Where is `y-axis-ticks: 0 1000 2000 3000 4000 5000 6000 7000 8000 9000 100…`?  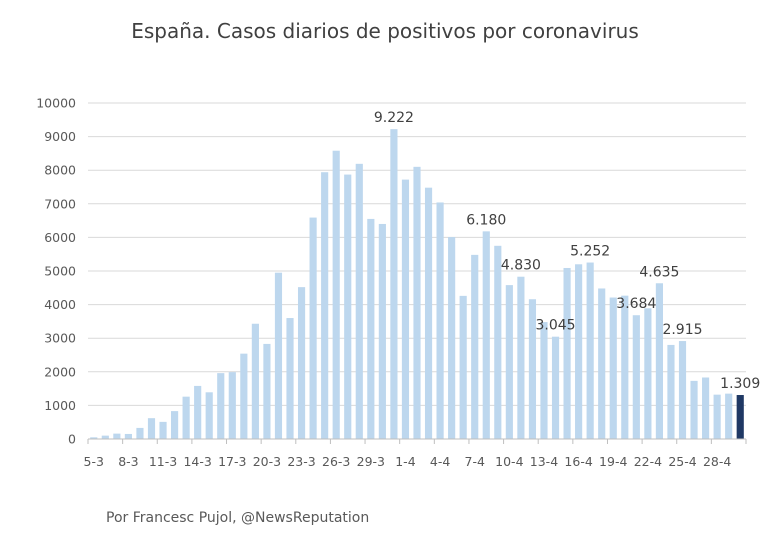
y-axis-ticks: 0 1000 2000 3000 4000 5000 6000 7000 8000 9000 100… is located at coordinates (56, 271).